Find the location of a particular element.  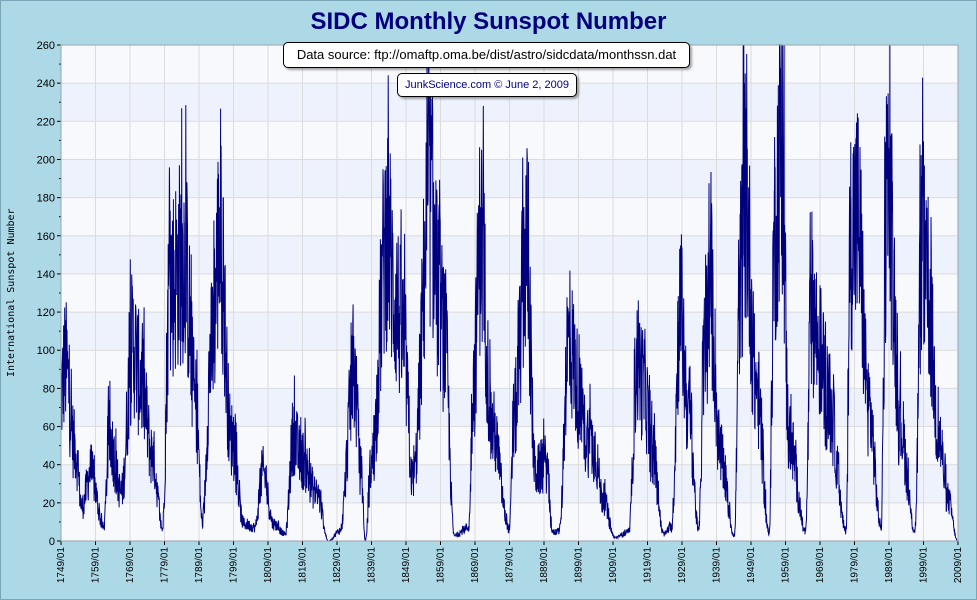

y-tick-label: 140 is located at coordinates (46, 275).